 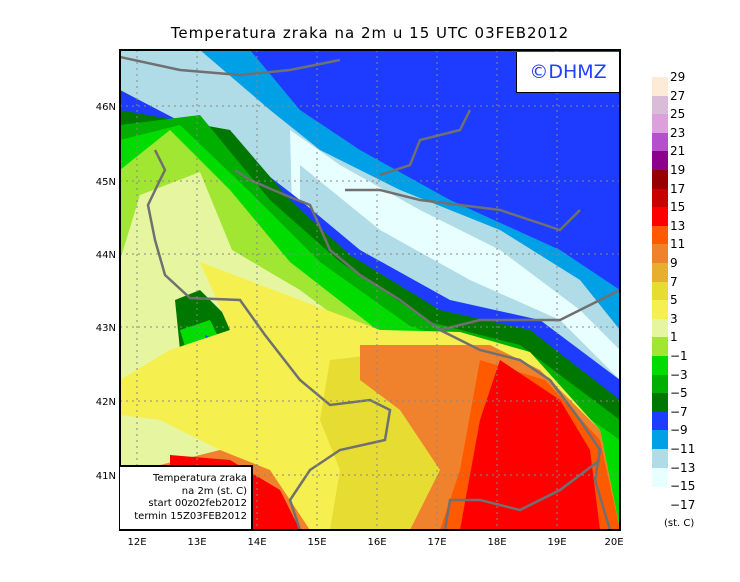 What do you see at coordinates (197, 503) in the screenshot?
I see `info-line: start 00z02feb2012` at bounding box center [197, 503].